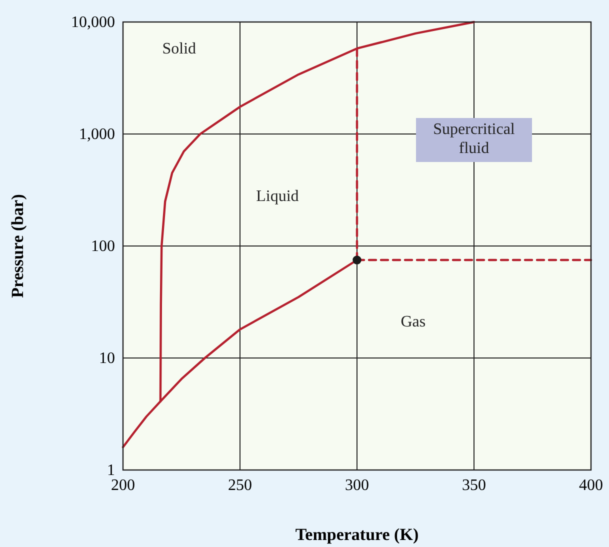  What do you see at coordinates (474, 139) in the screenshot?
I see `annotation: Supercritical fluid` at bounding box center [474, 139].